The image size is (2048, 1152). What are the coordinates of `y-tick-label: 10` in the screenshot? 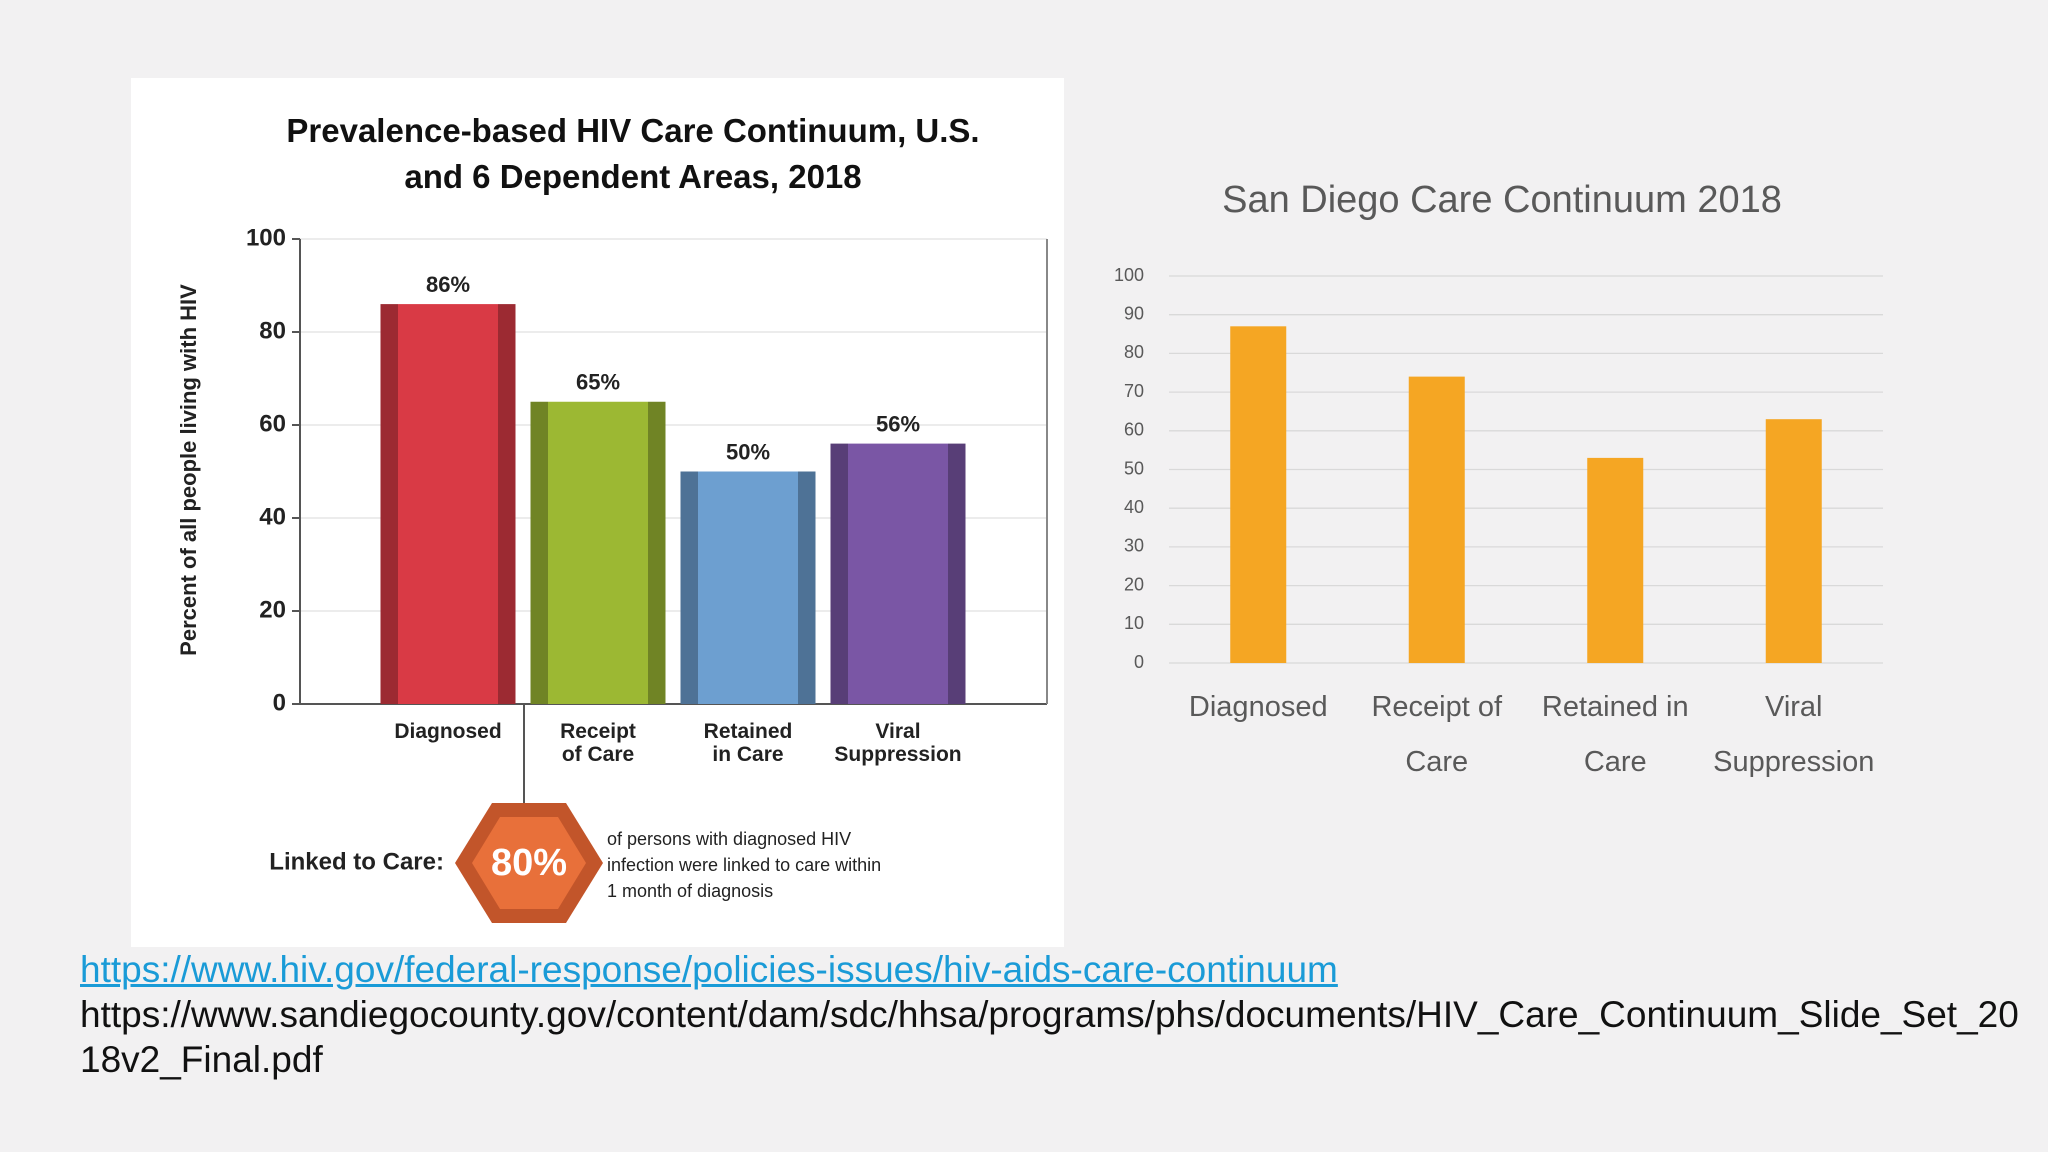 It's located at (1134, 623).